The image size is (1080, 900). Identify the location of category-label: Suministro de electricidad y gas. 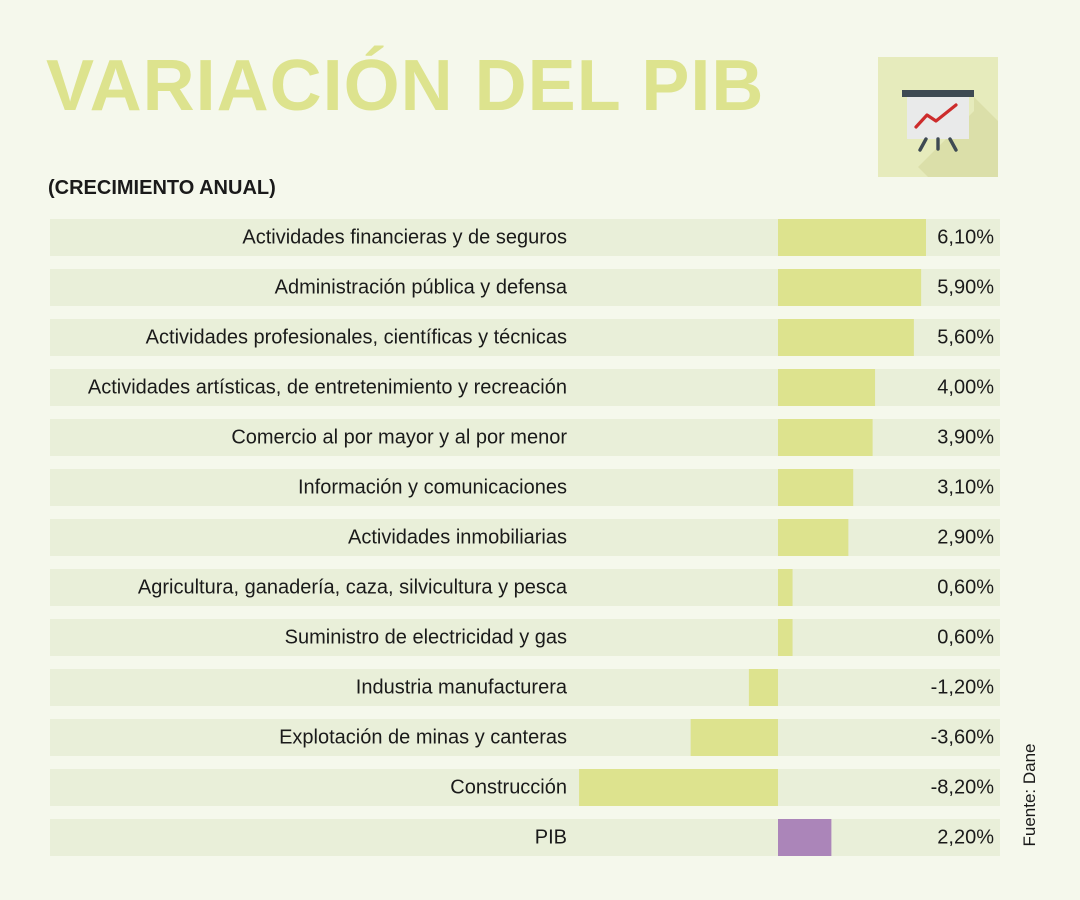
(426, 638).